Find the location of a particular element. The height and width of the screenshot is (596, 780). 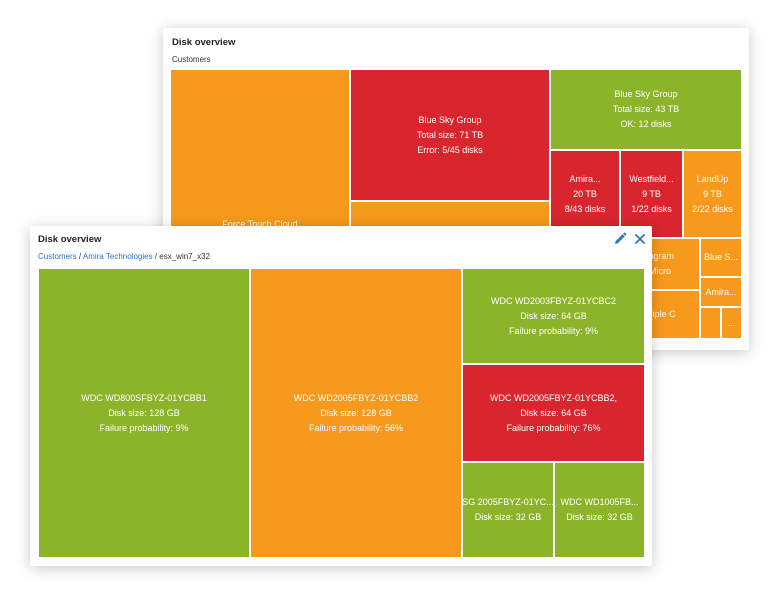

front-panel-title: Disk overview is located at coordinates (70, 239).